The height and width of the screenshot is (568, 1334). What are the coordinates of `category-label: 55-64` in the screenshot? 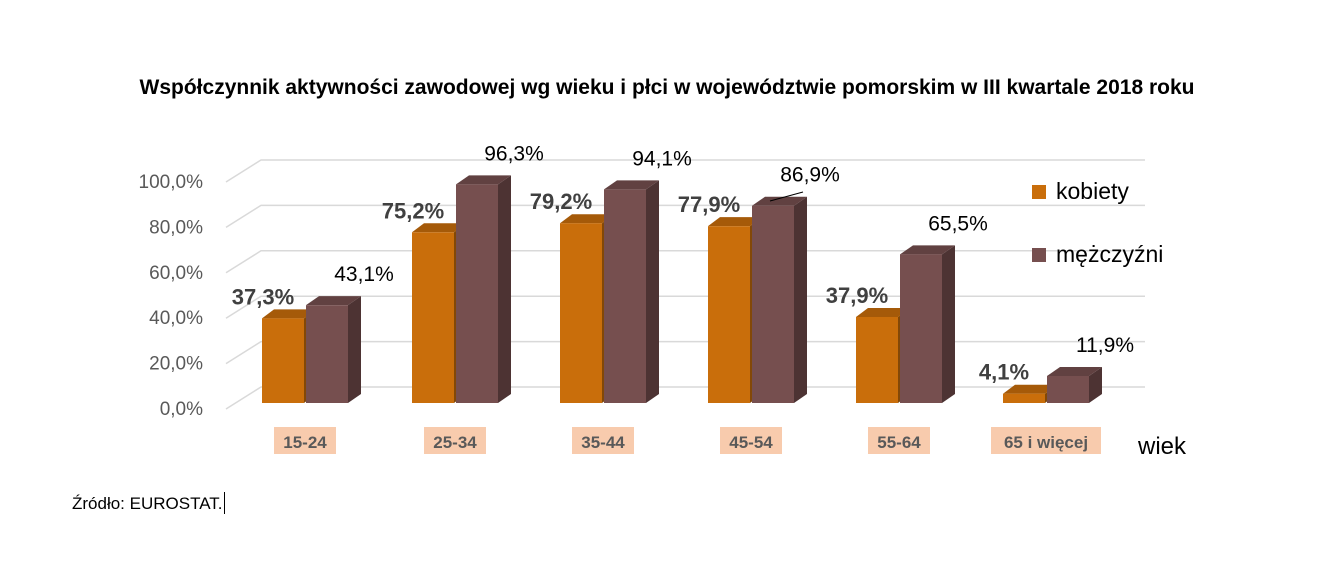 It's located at (899, 442).